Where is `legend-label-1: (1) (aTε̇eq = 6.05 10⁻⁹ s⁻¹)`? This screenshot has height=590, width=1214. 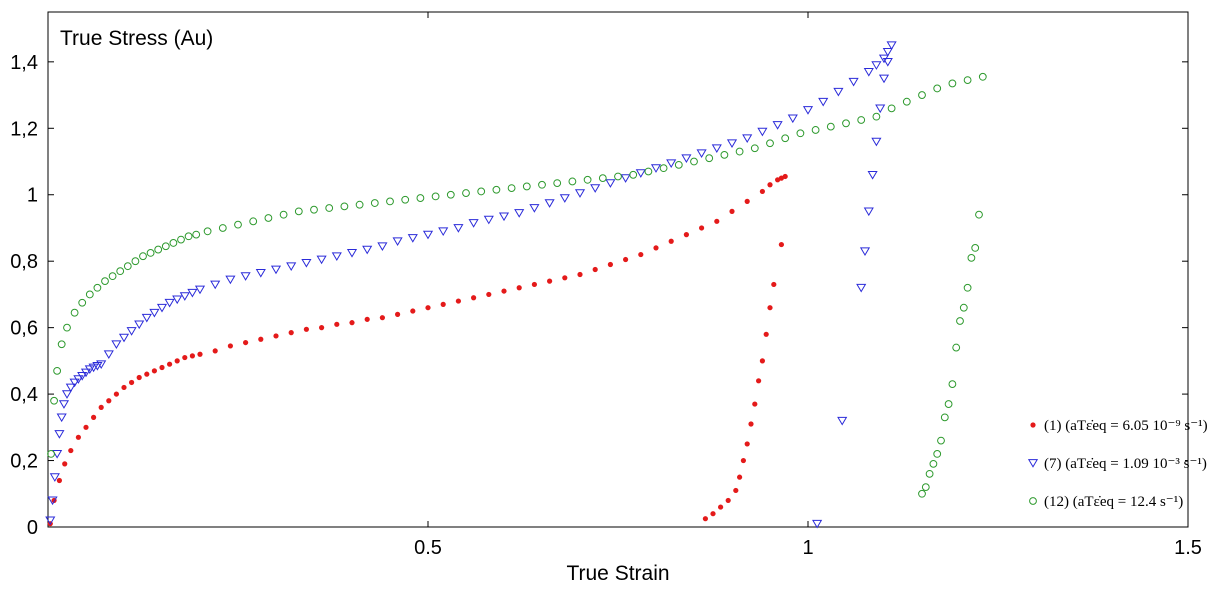
legend-label-1: (1) (aTε̇eq = 6.05 10⁻⁹ s⁻¹) is located at coordinates (1126, 426).